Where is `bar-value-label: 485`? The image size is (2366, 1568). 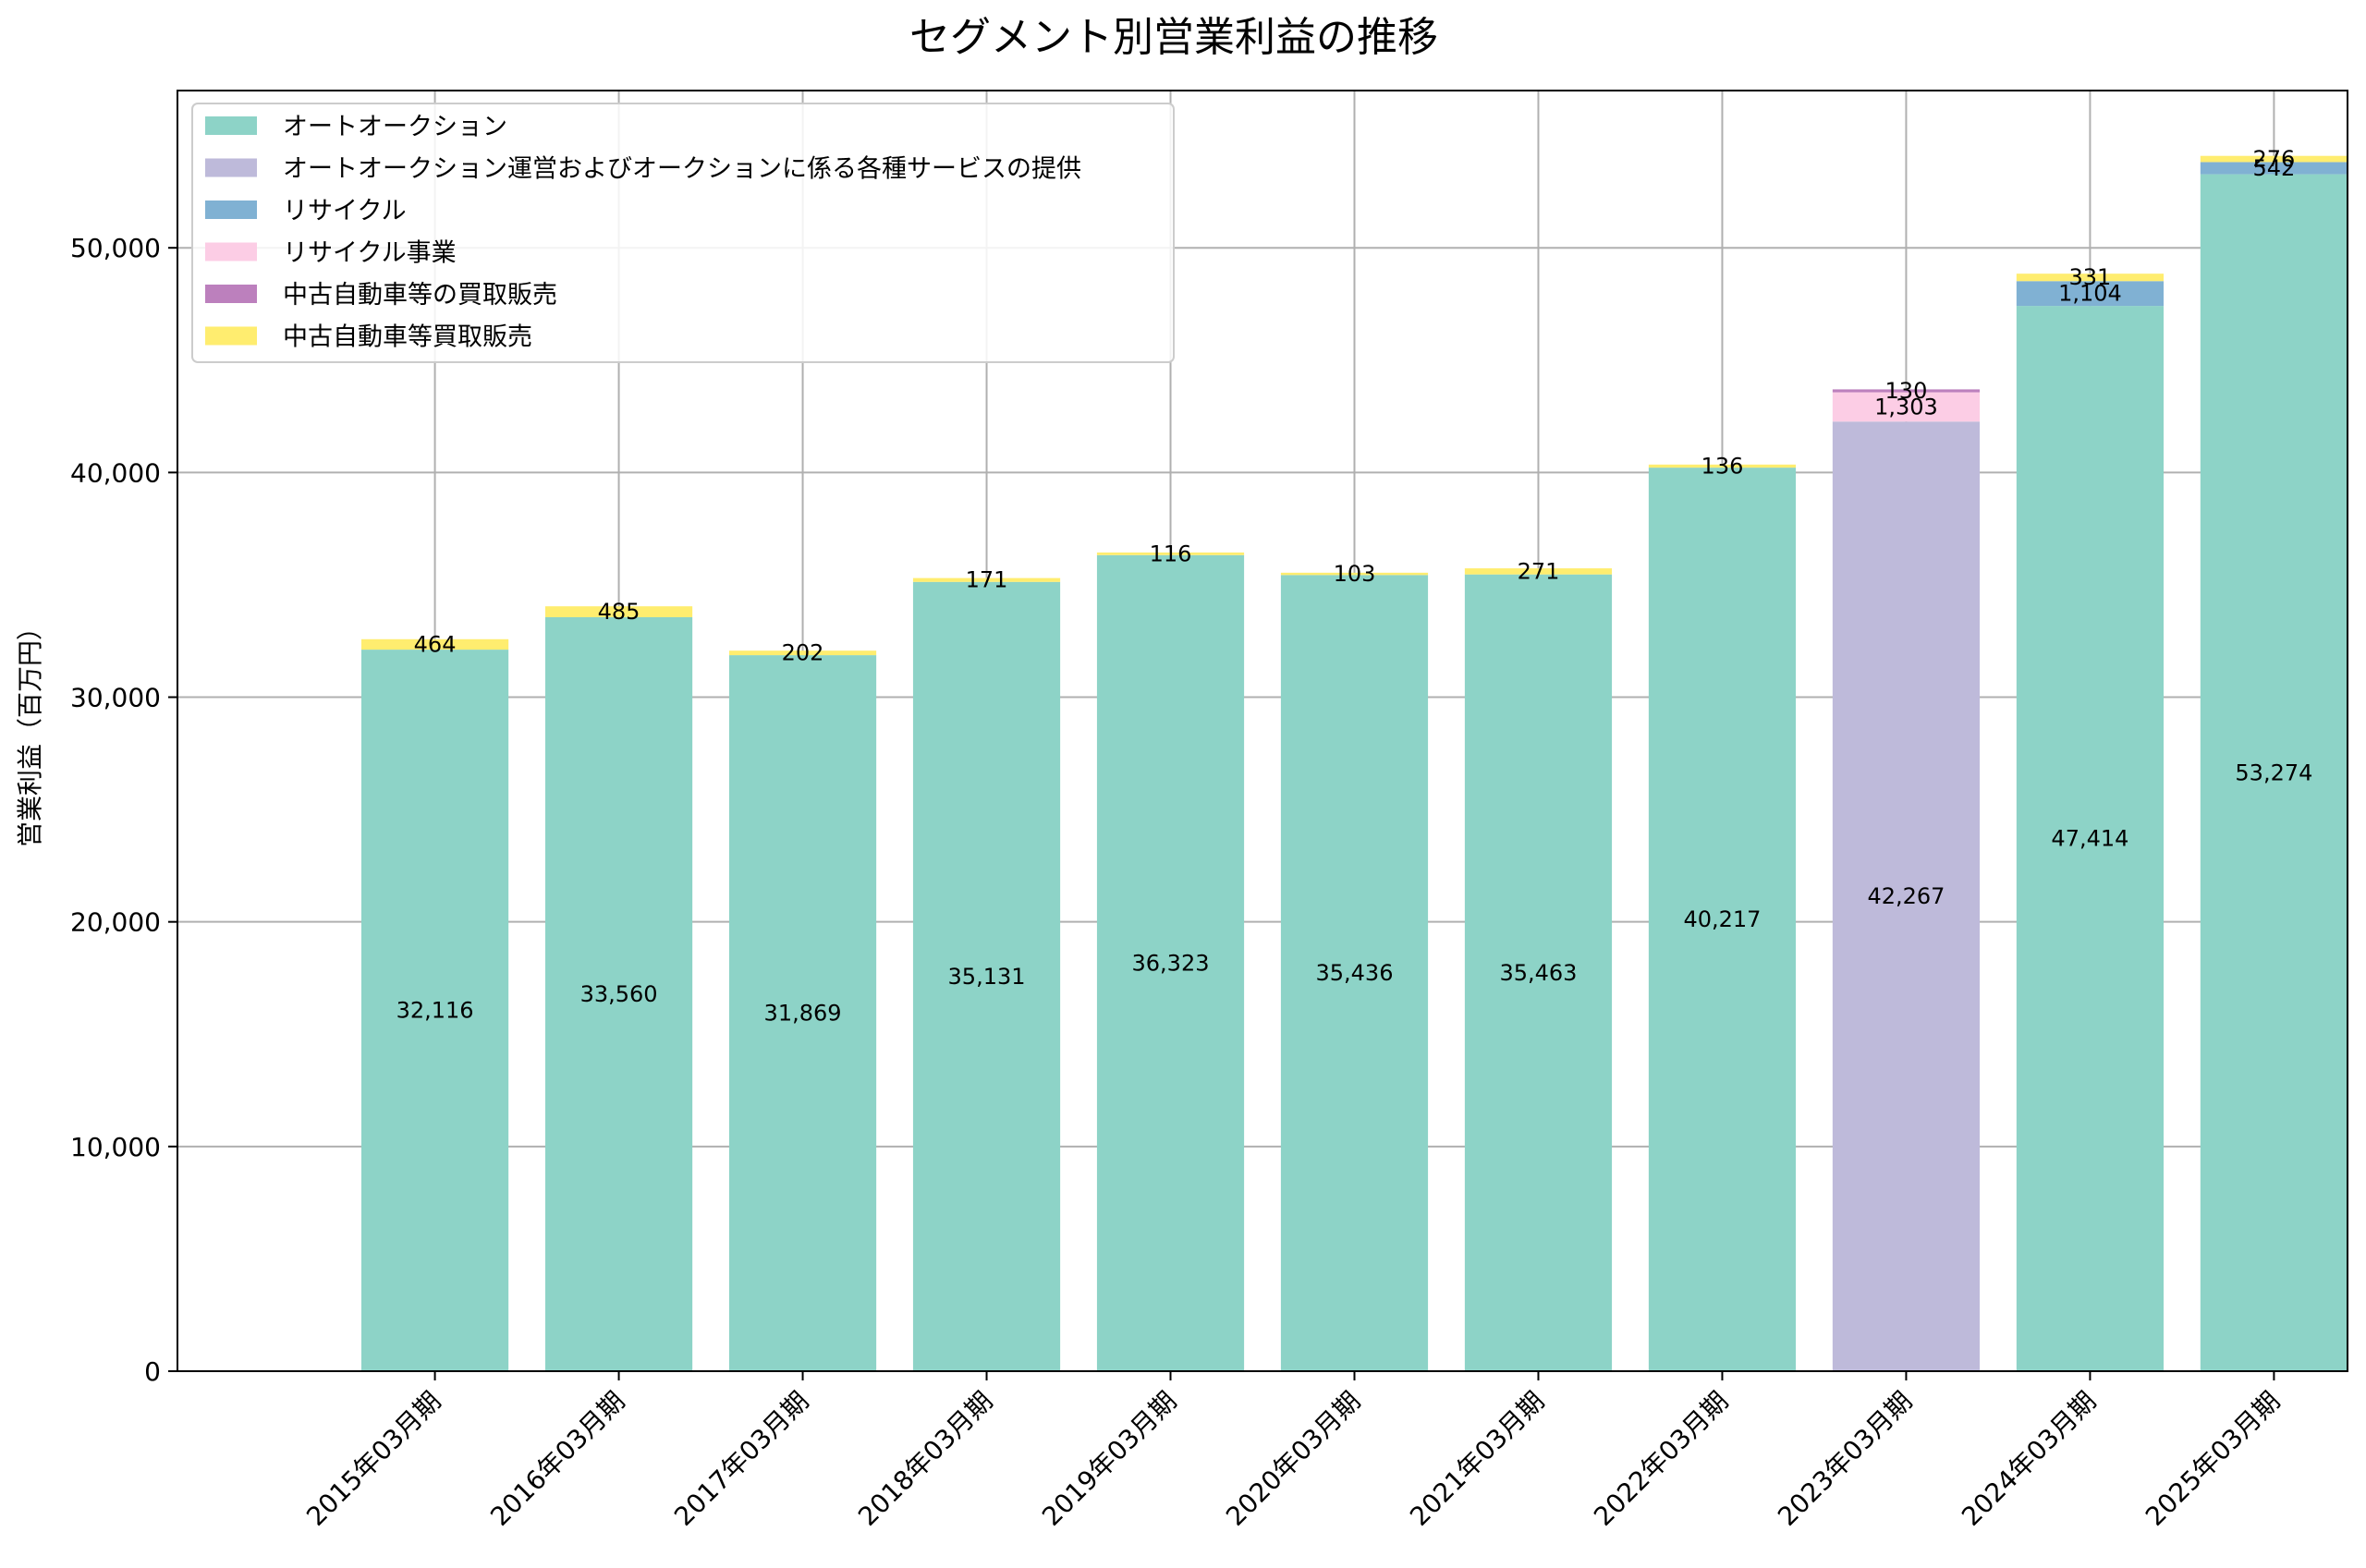
bar-value-label: 485 is located at coordinates (619, 612).